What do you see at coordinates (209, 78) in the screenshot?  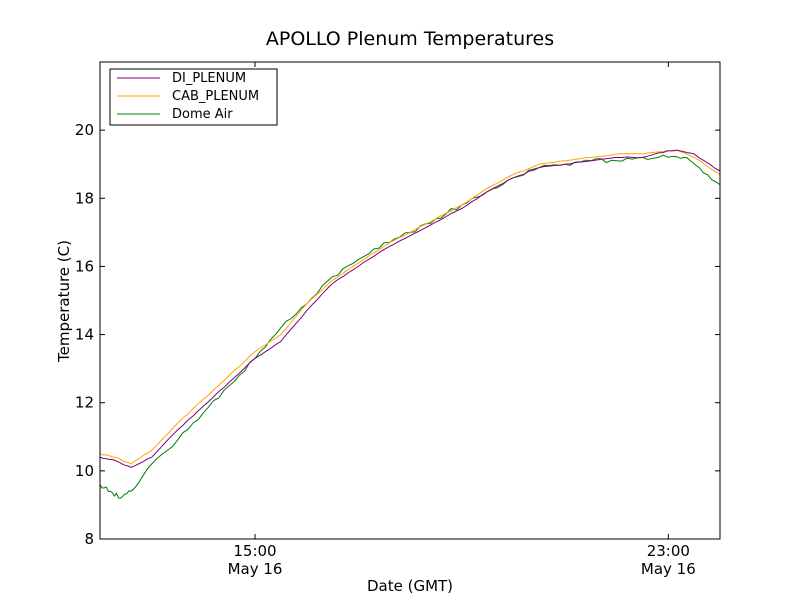 I see `legend-label-di-plenum: DI_PLENUM` at bounding box center [209, 78].